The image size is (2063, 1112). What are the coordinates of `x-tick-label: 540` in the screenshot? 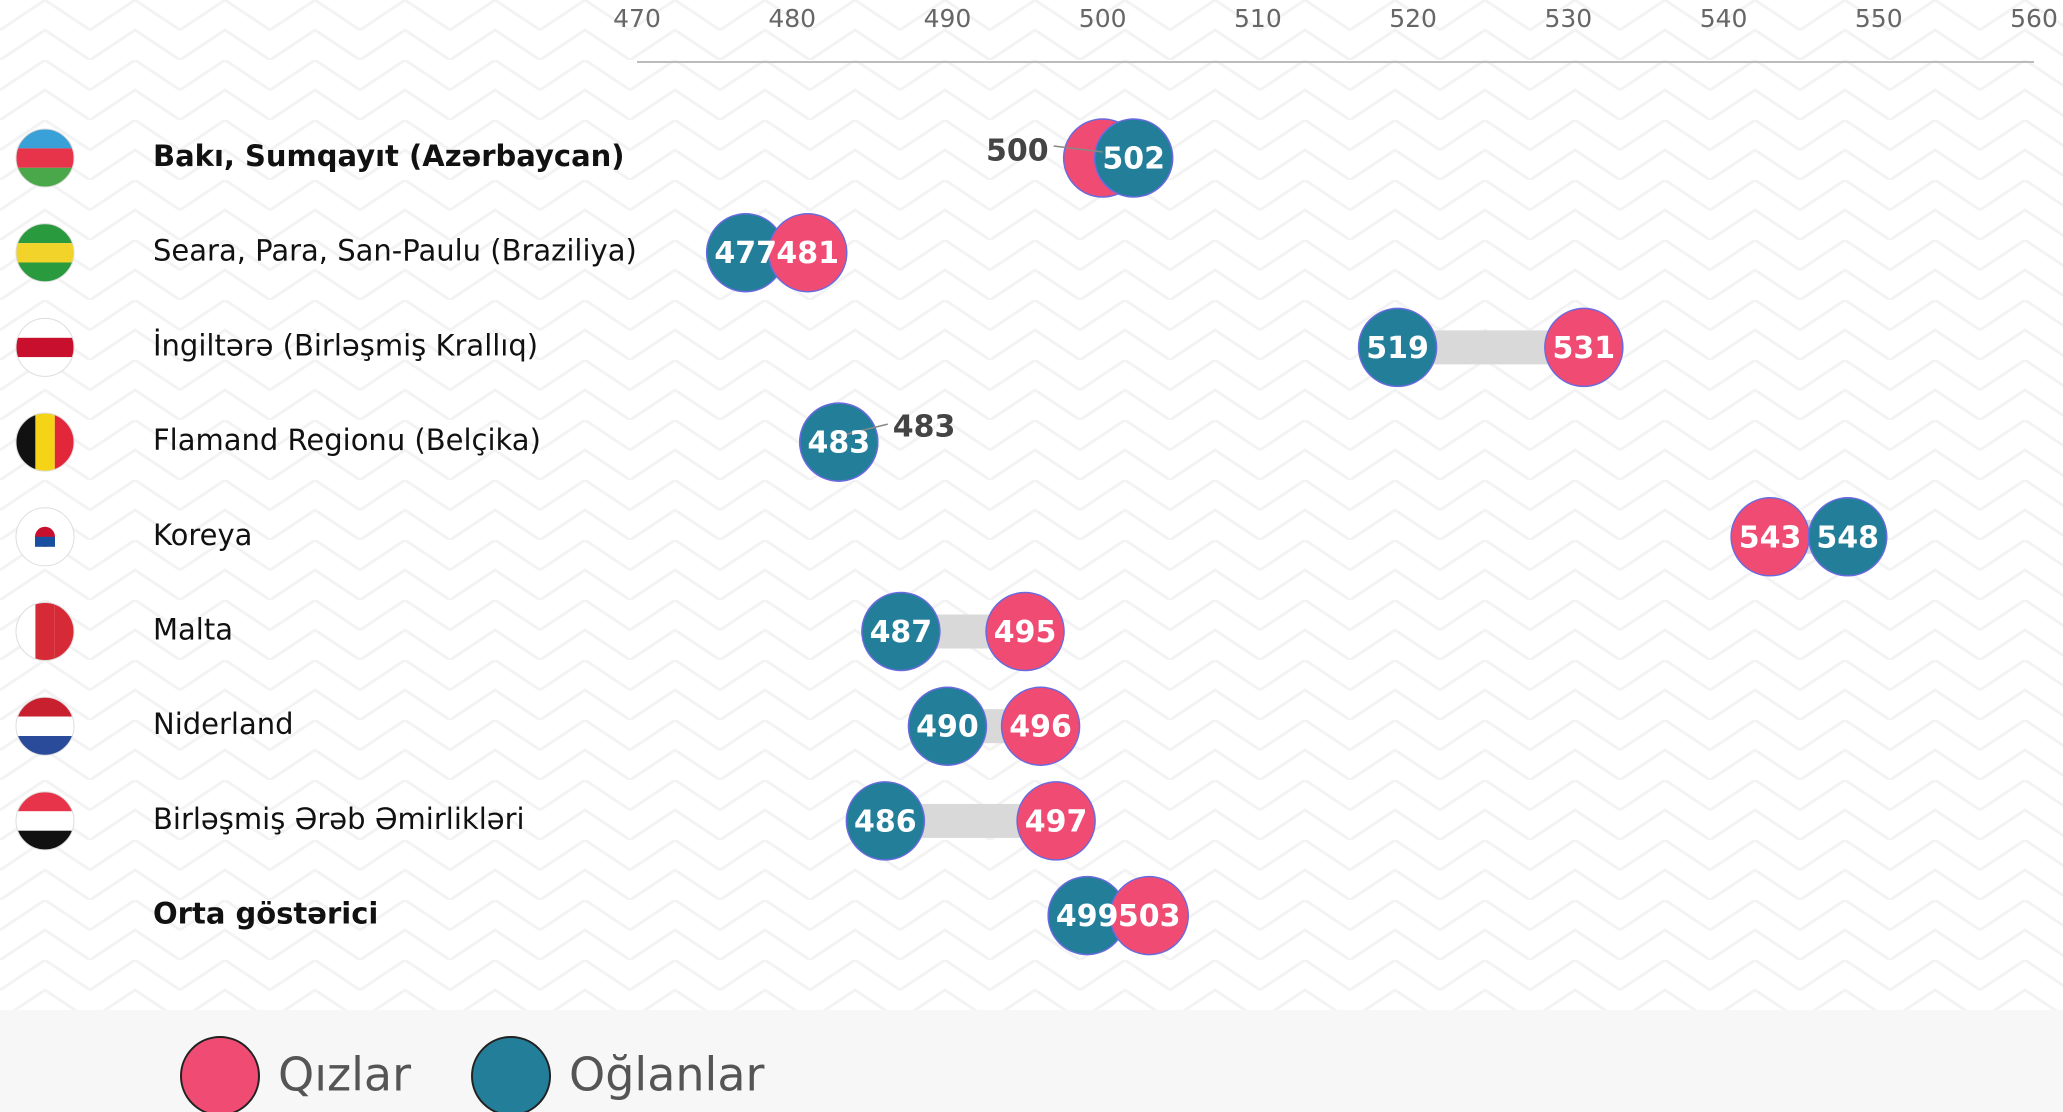 It's located at (1724, 18).